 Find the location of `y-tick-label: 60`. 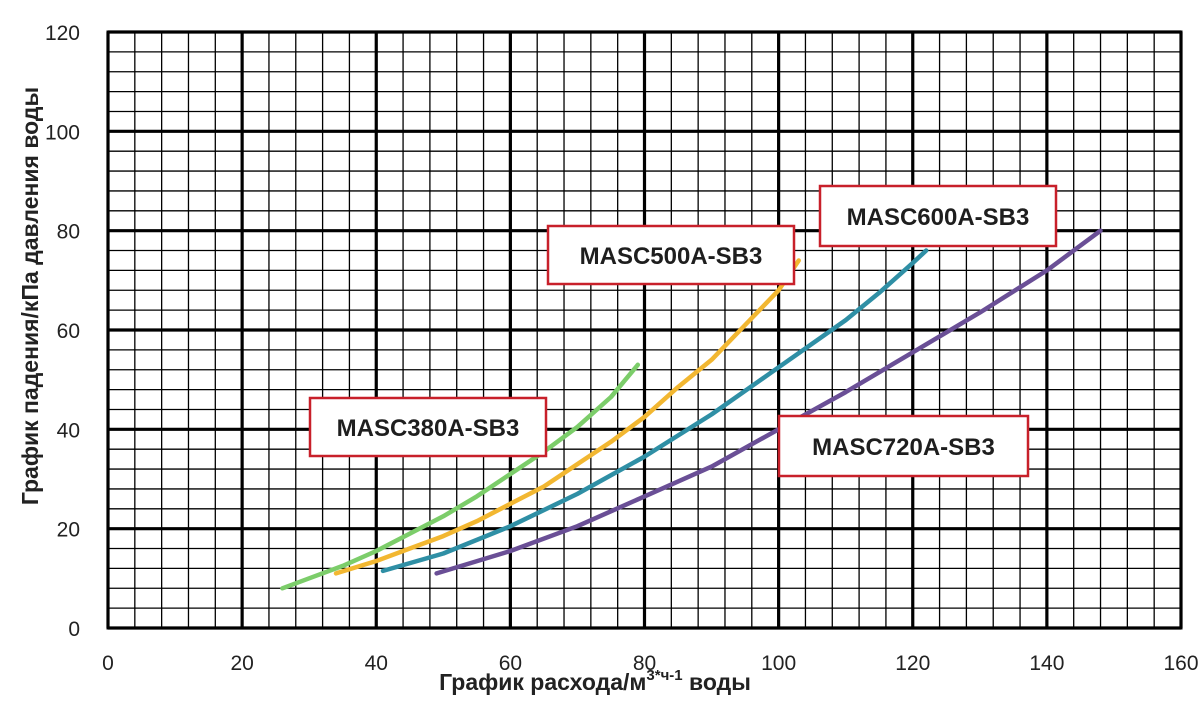

y-tick-label: 60 is located at coordinates (68, 331).